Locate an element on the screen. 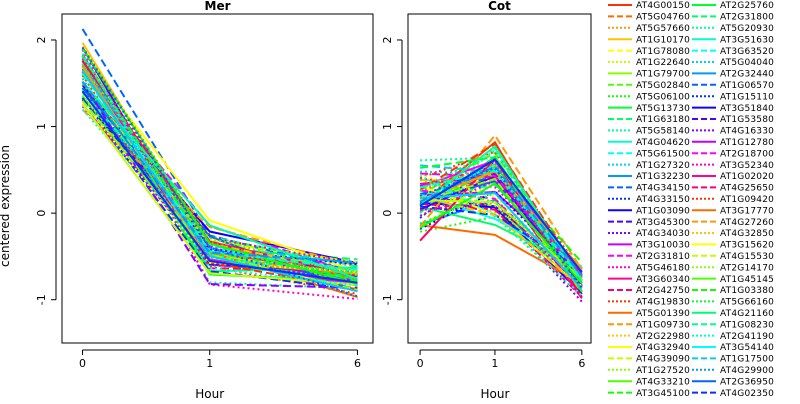 The height and width of the screenshot is (404, 800). legend-label: AT4G33150 is located at coordinates (663, 200).